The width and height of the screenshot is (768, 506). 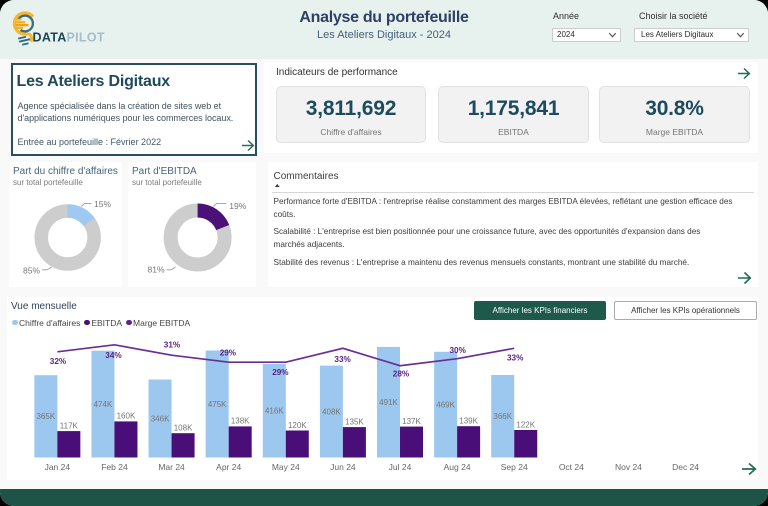 I want to click on svg-text: 475K, so click(x=217, y=404).